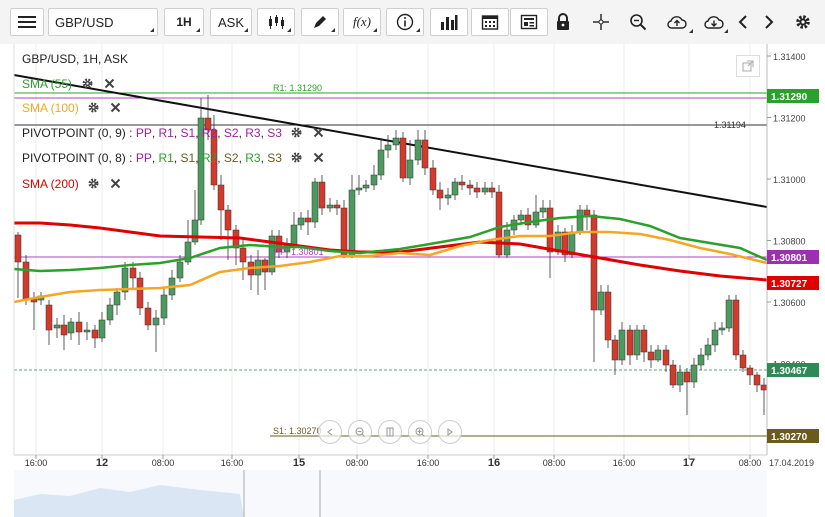  I want to click on time-axis-label: 08:00, so click(554, 463).